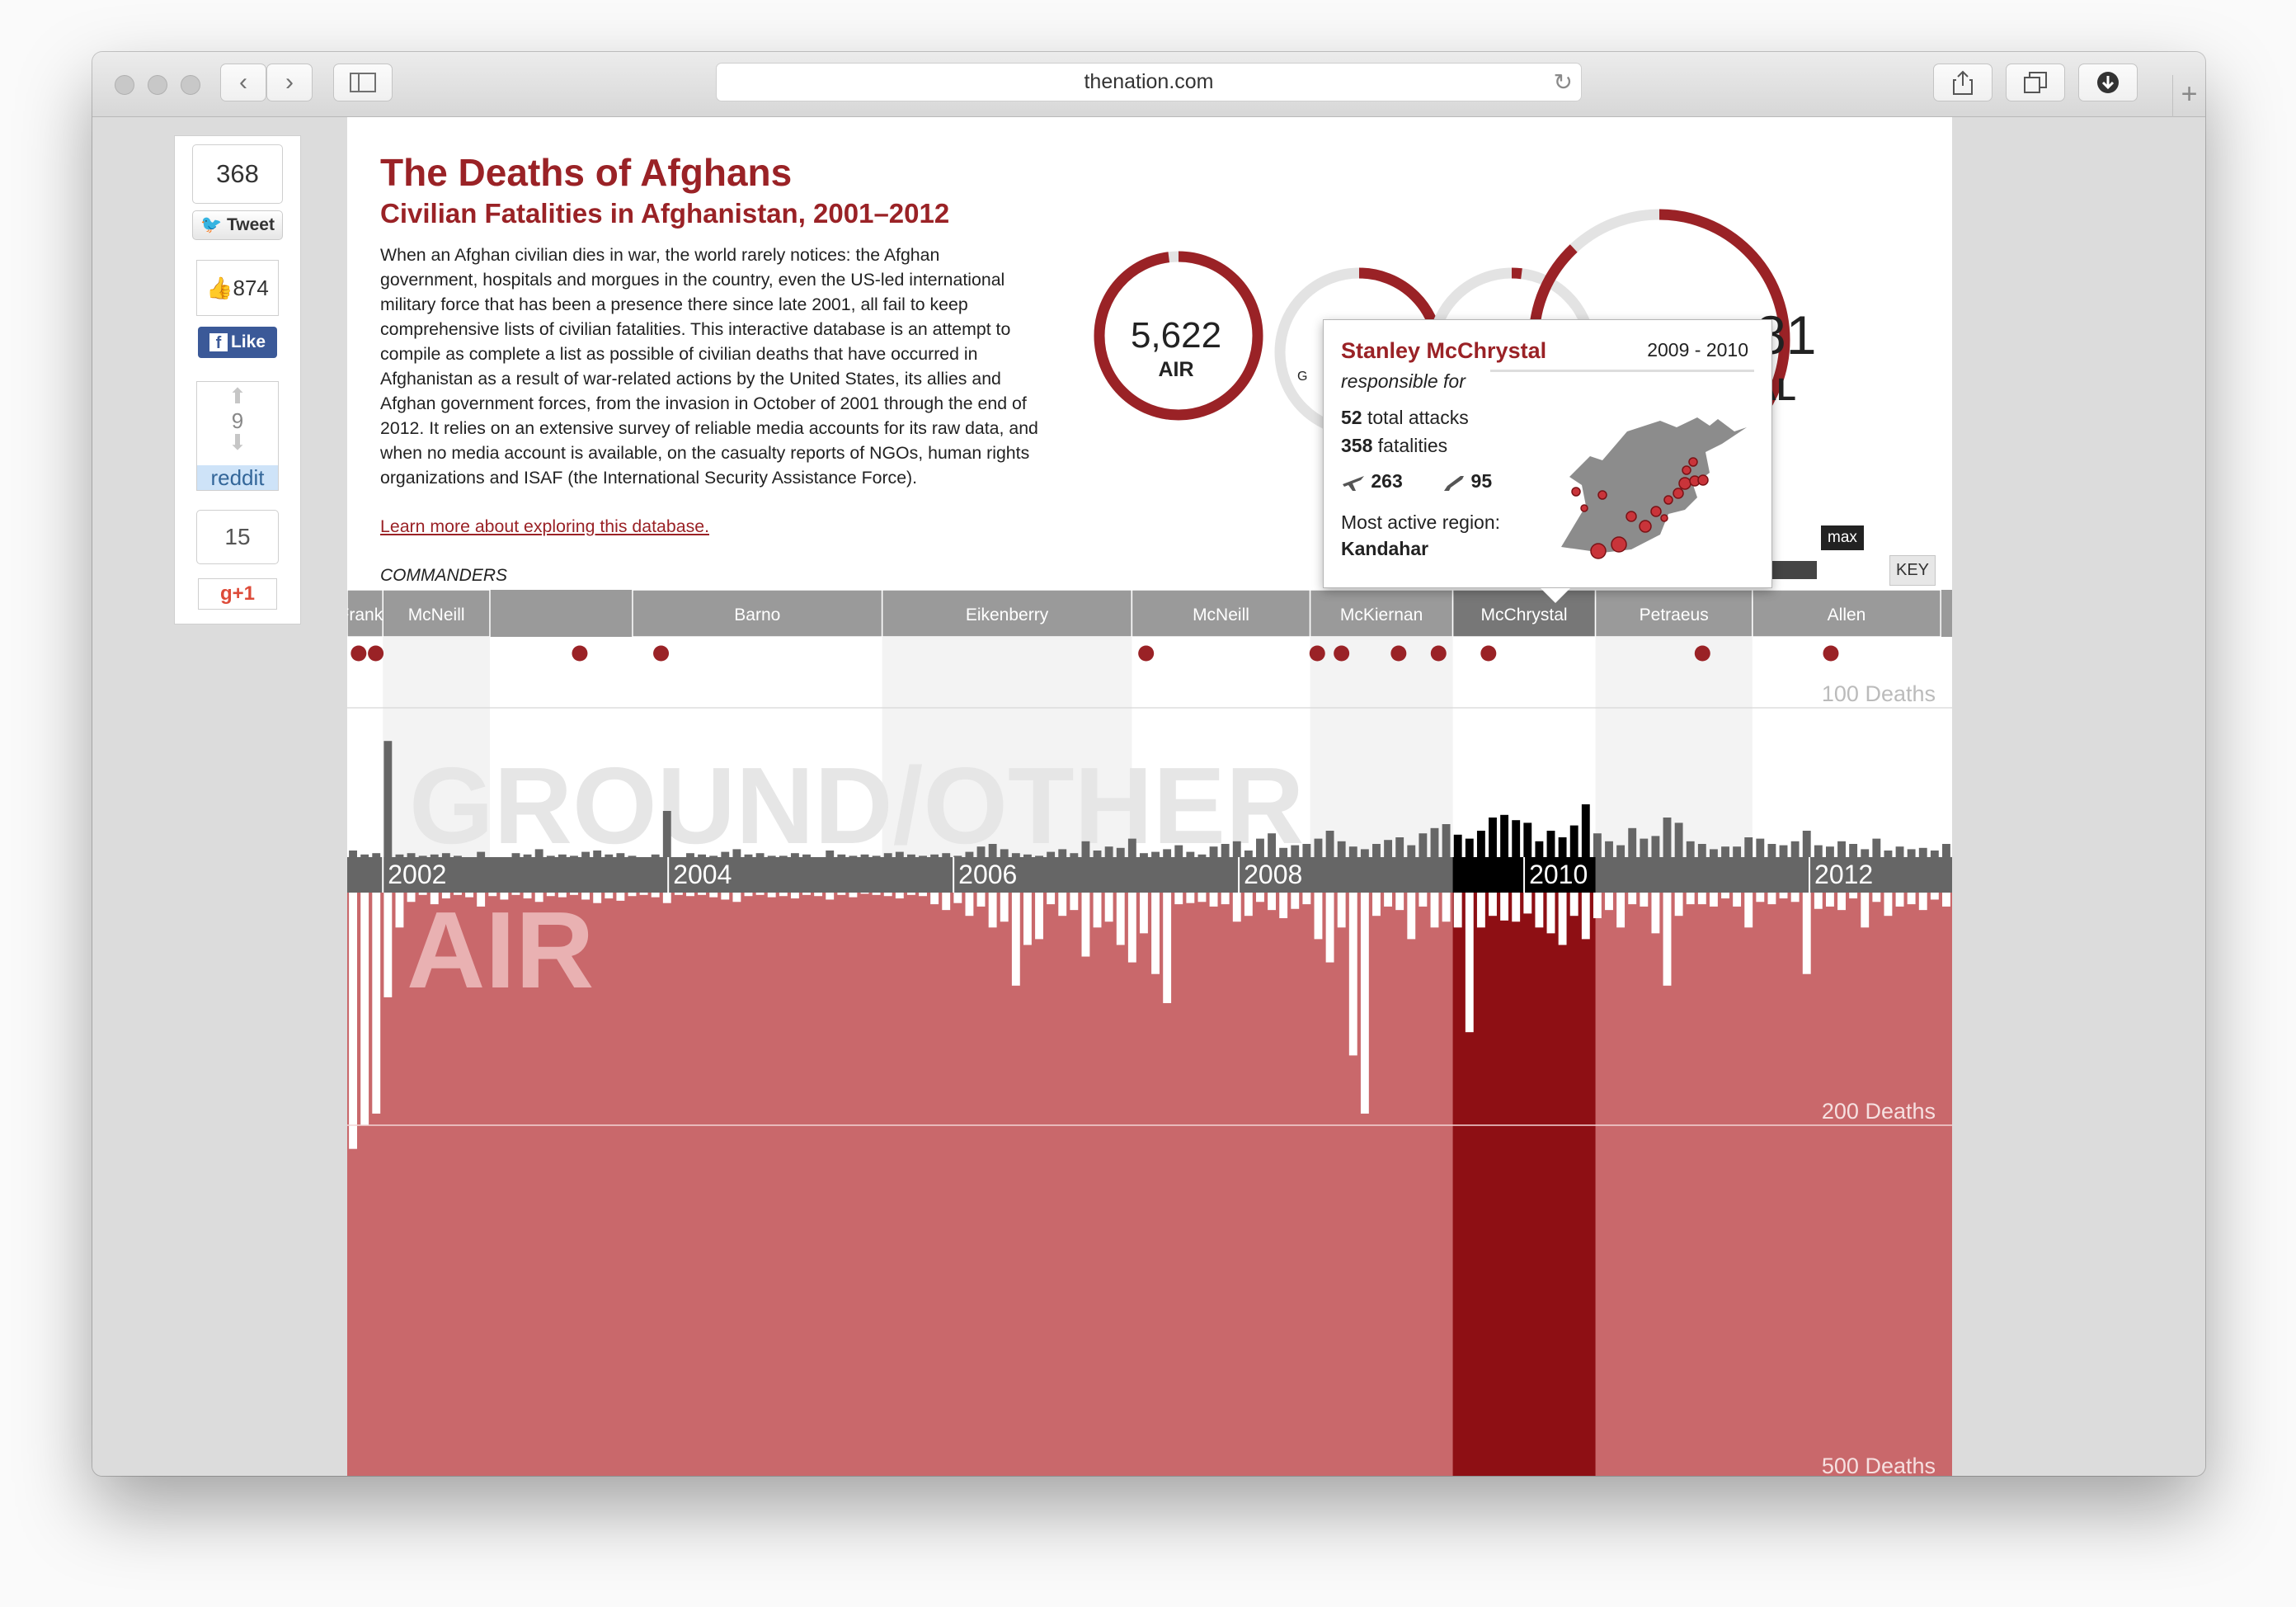 This screenshot has height=1607, width=2296. Describe the element at coordinates (1912, 570) in the screenshot. I see `key-button: KEY` at that location.